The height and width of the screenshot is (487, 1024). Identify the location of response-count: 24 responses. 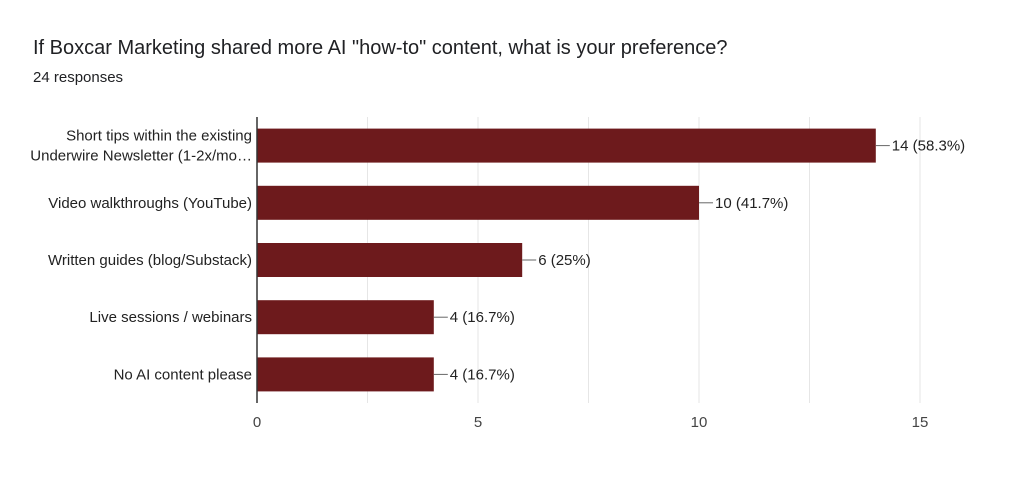
(78, 77).